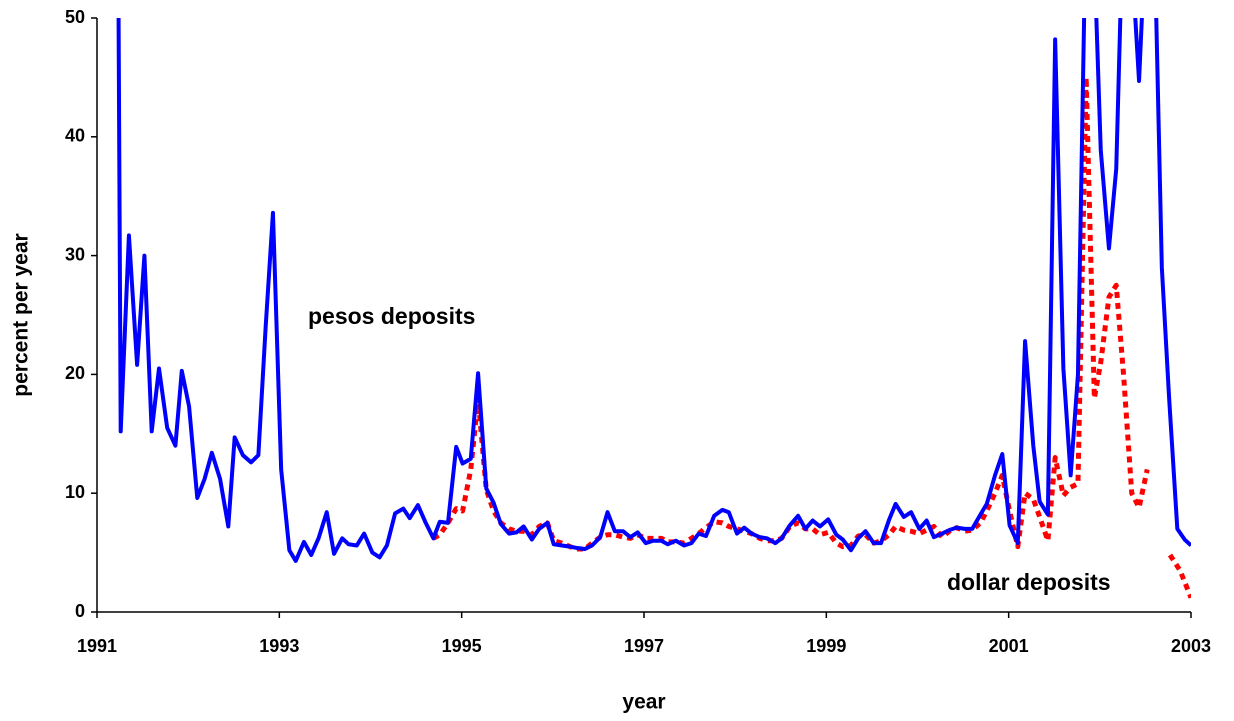 The image size is (1234, 721). What do you see at coordinates (75, 492) in the screenshot?
I see `y-tick-label: 10` at bounding box center [75, 492].